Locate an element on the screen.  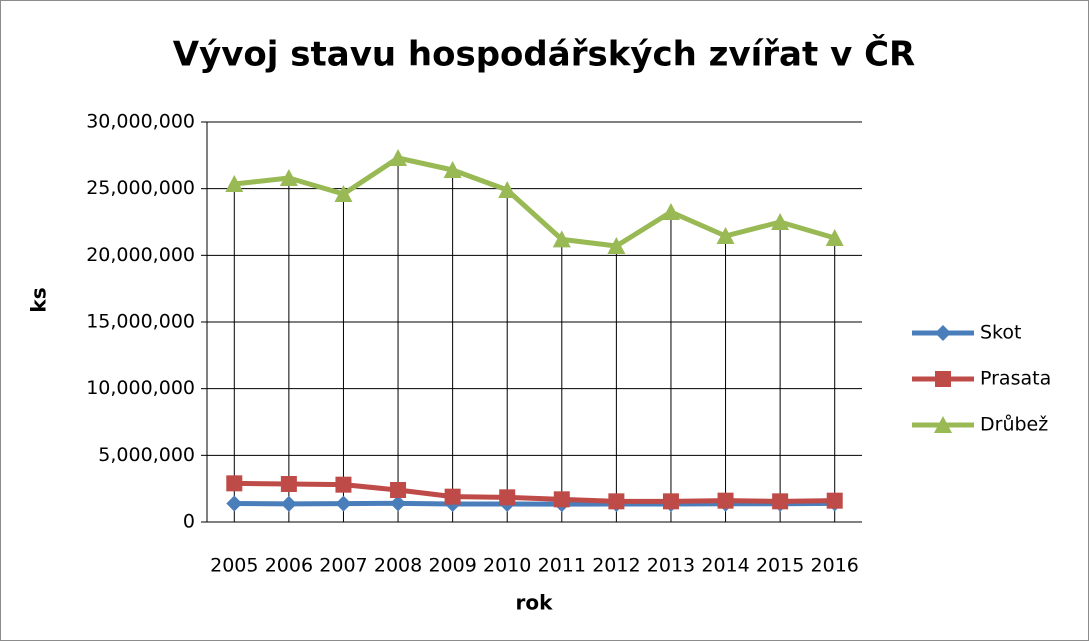
x-tick-label: 2006 is located at coordinates (289, 566).